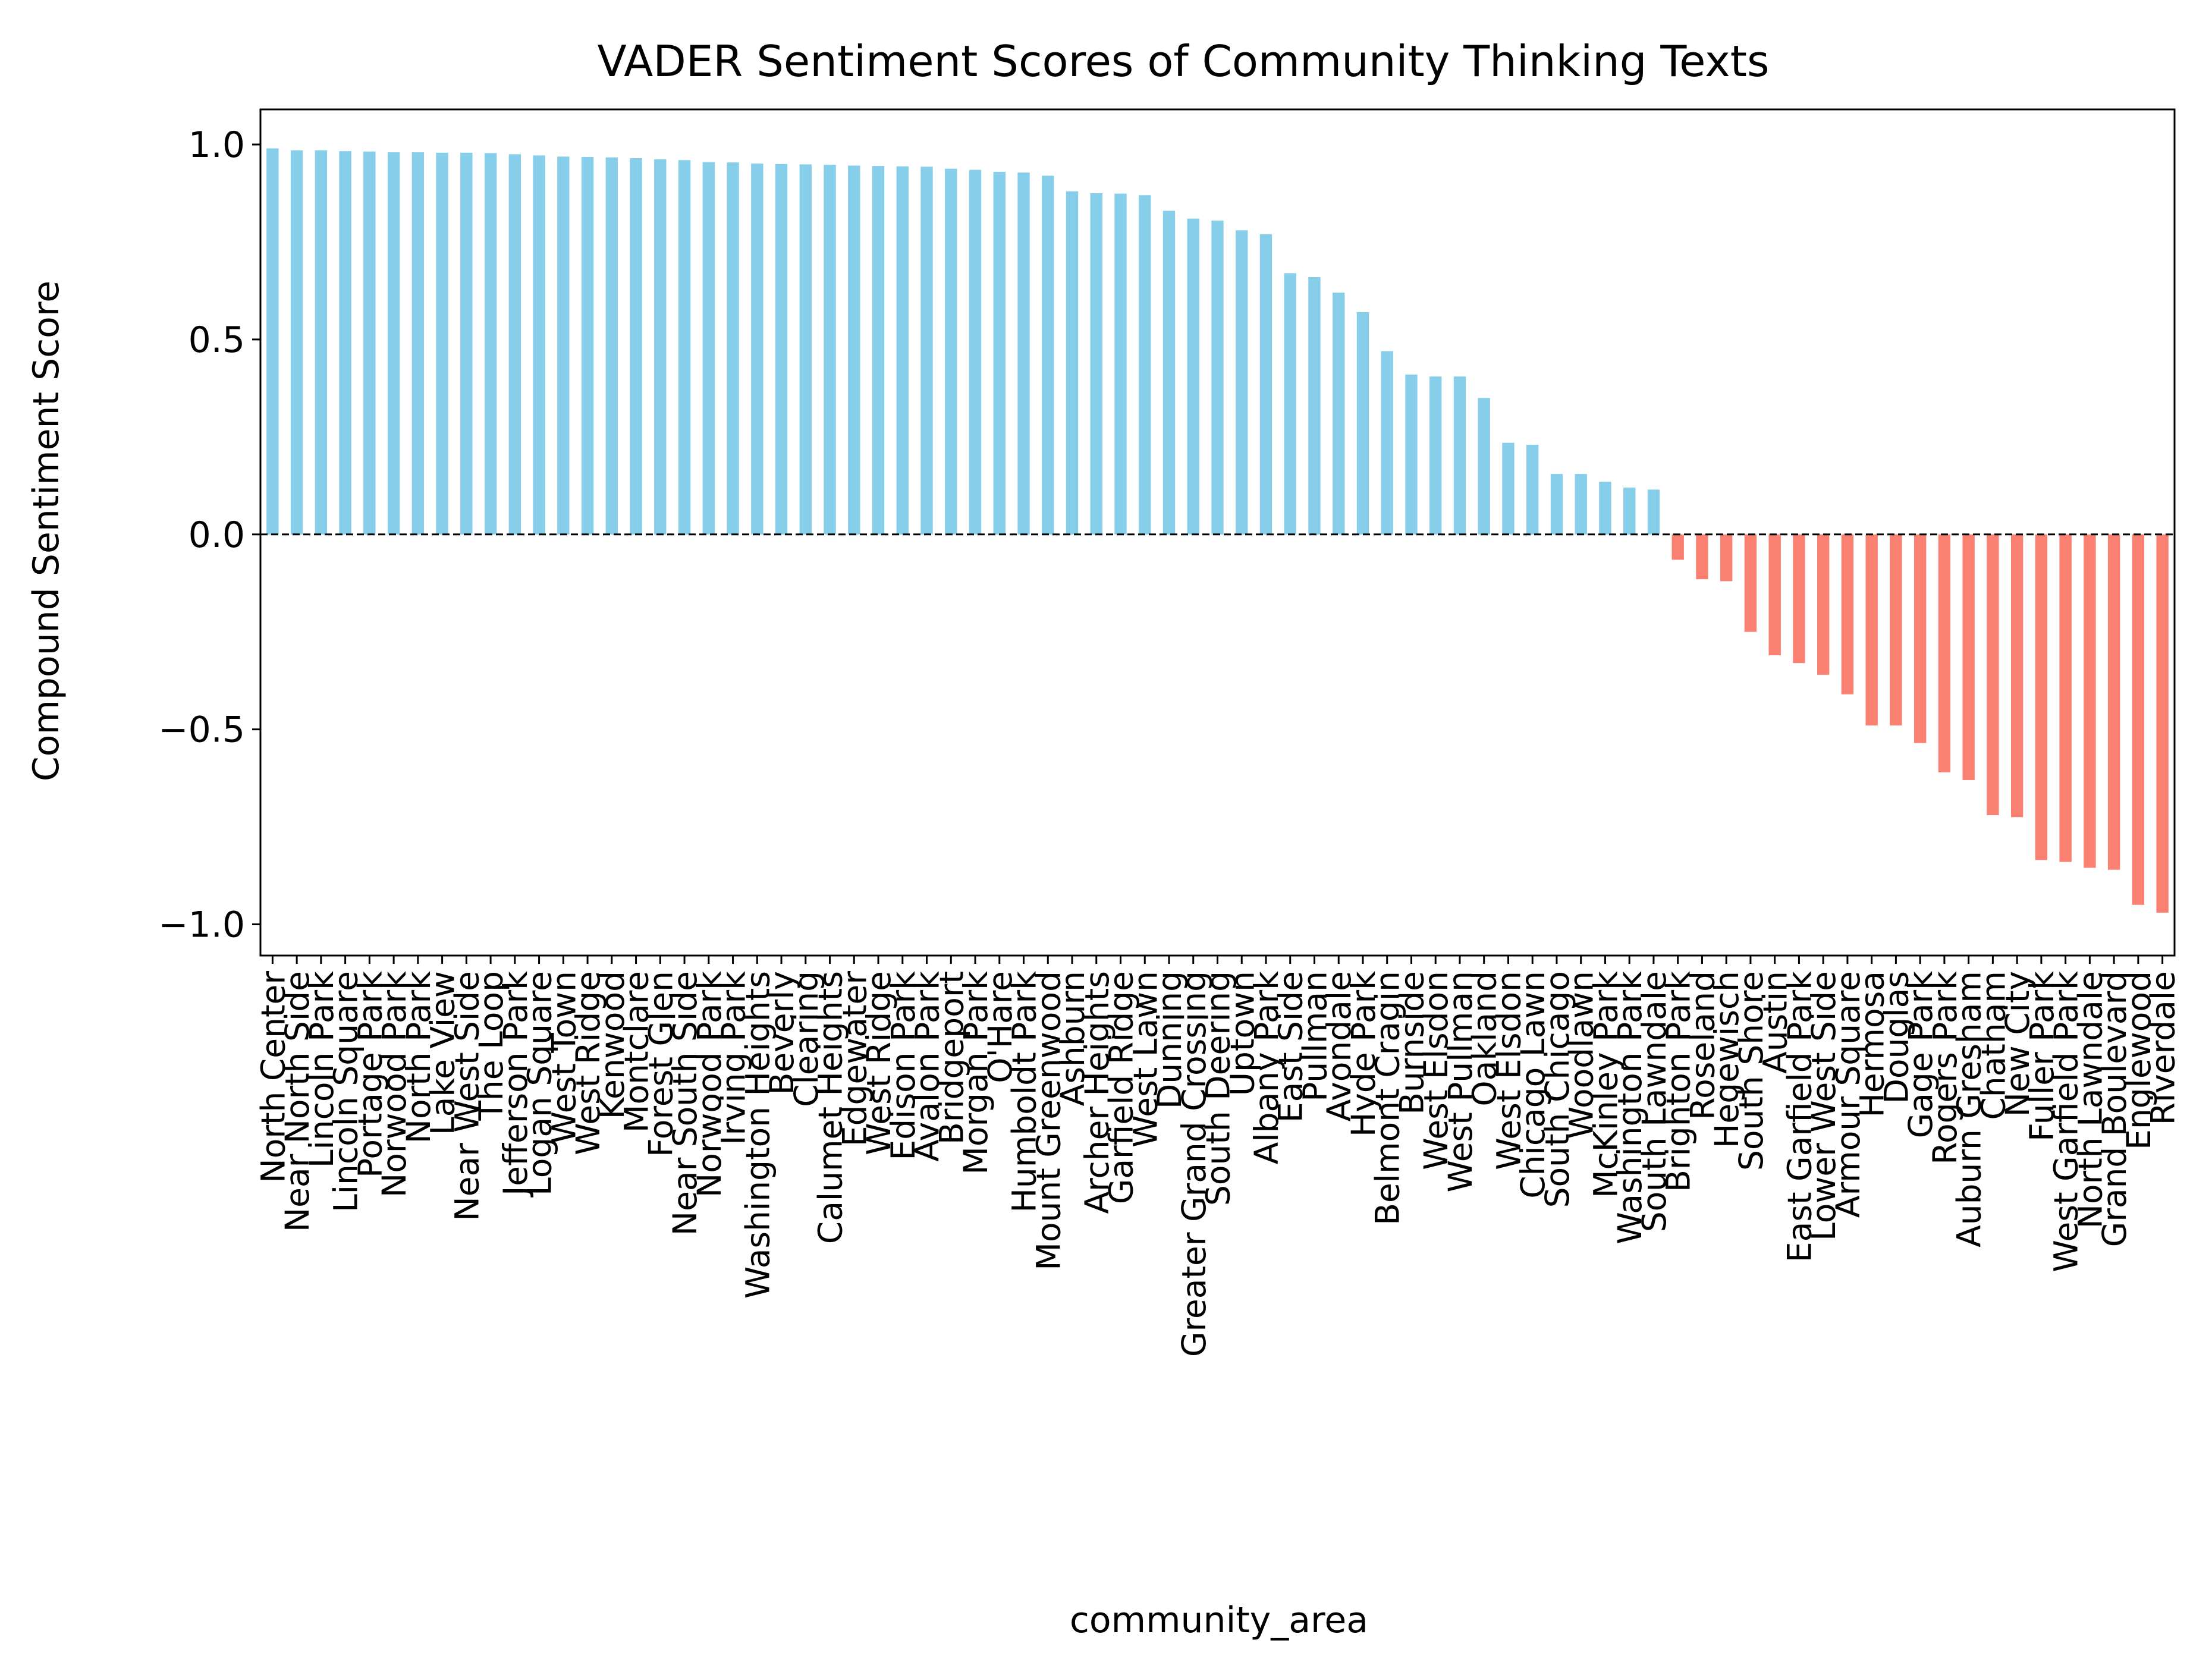 Image resolution: width=2212 pixels, height=1675 pixels. Describe the element at coordinates (1751, 1071) in the screenshot. I see `x-tick-label: South Shore` at that location.